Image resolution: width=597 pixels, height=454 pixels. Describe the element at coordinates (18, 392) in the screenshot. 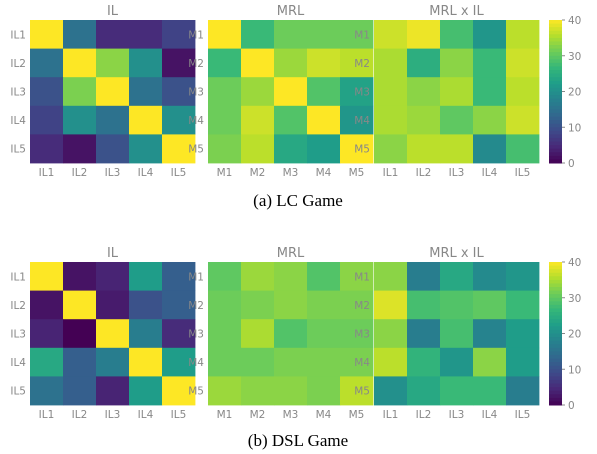

I see `row-tick-label: IL5` at that location.